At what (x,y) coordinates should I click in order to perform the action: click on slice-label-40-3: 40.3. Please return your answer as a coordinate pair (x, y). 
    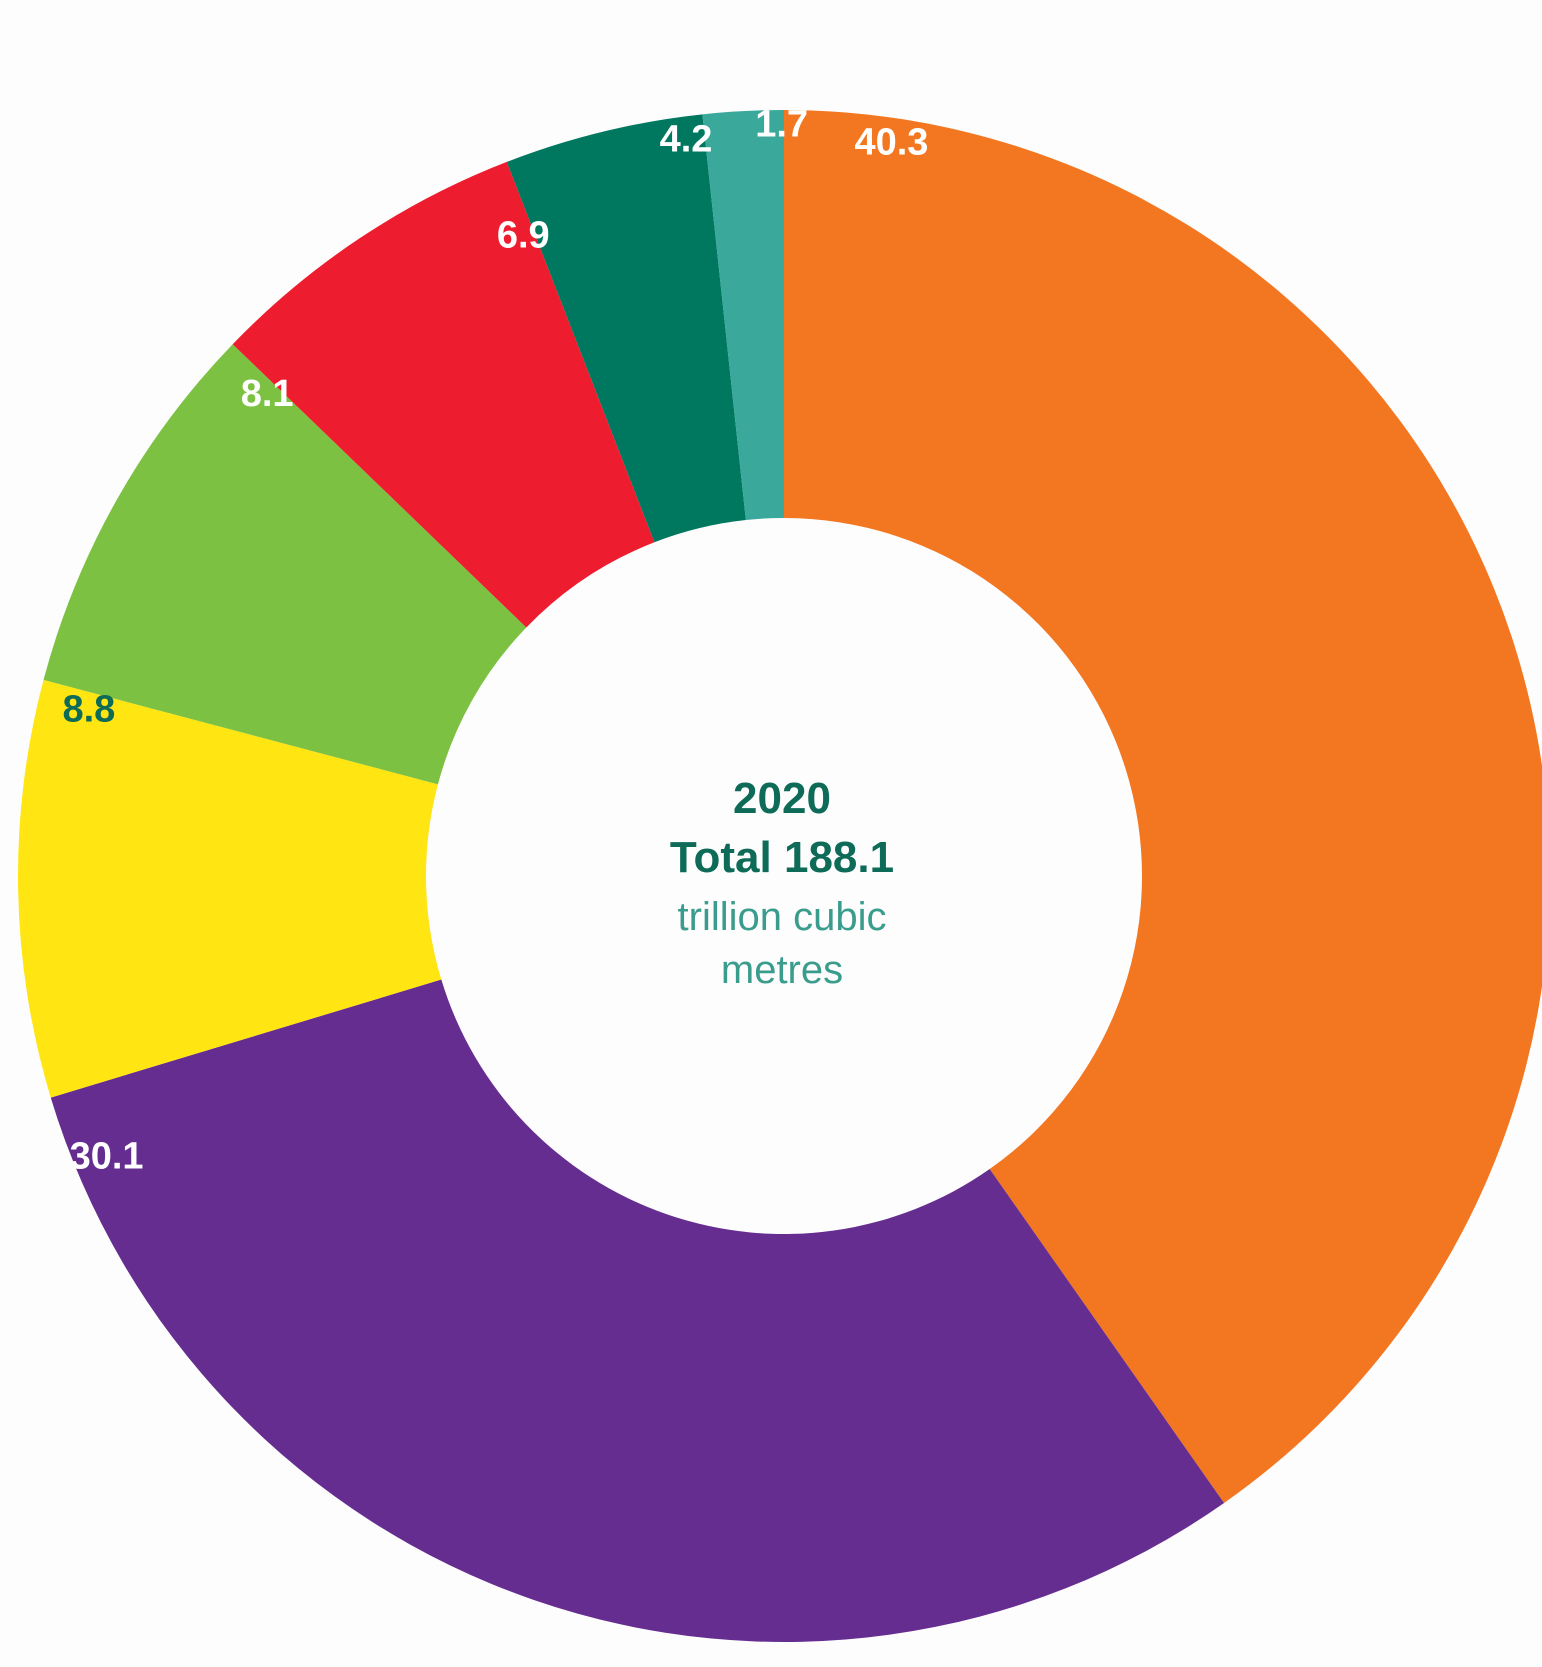
    Looking at the image, I should click on (891, 142).